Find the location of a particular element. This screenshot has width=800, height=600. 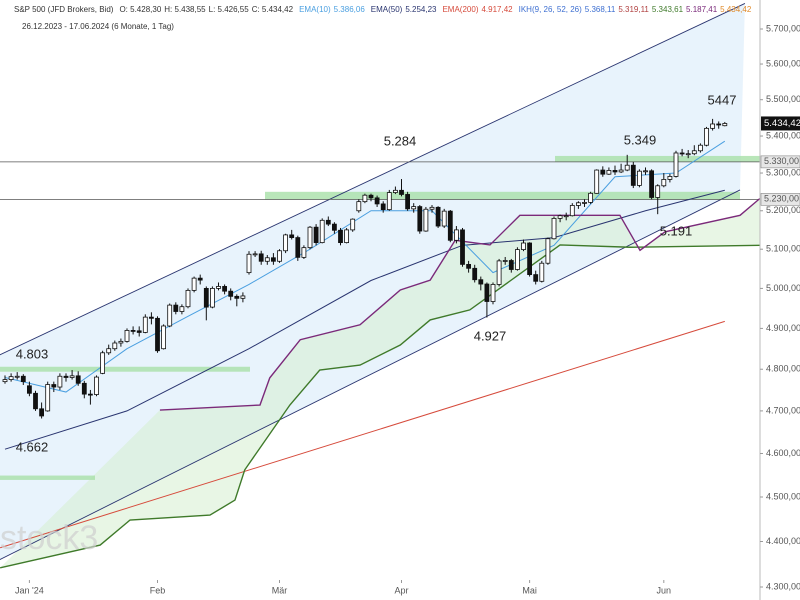

y-tick-label: 5.200,00 is located at coordinates (783, 210).